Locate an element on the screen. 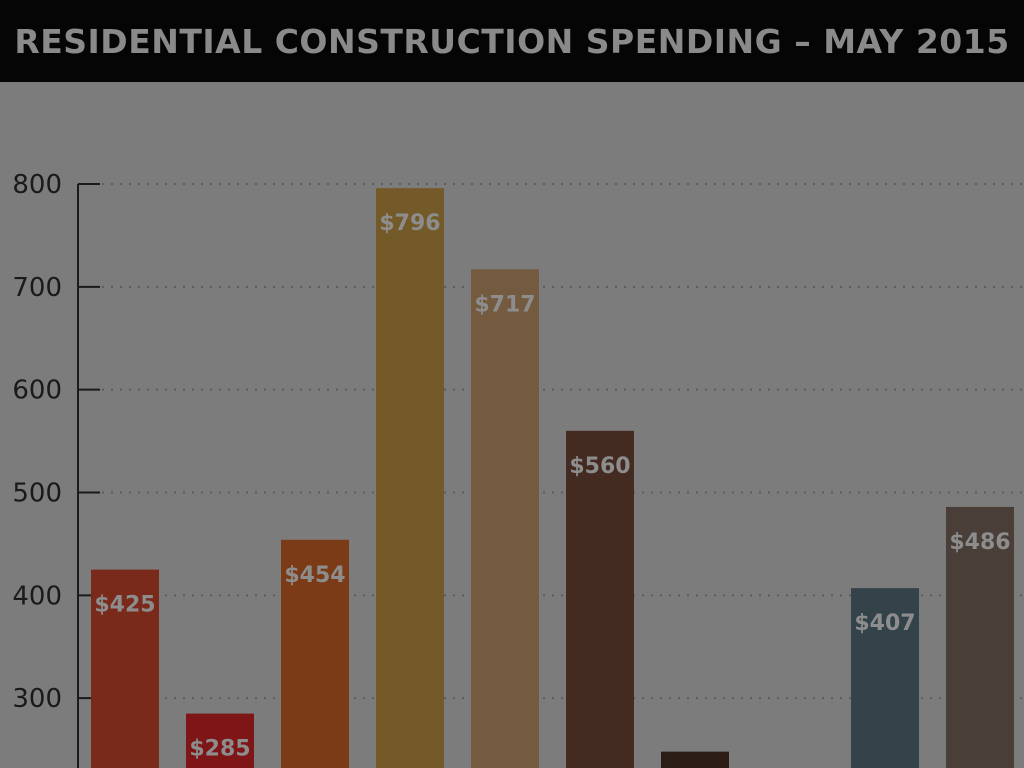 This screenshot has width=1024, height=768. bar-value-label: $407 is located at coordinates (884, 623).